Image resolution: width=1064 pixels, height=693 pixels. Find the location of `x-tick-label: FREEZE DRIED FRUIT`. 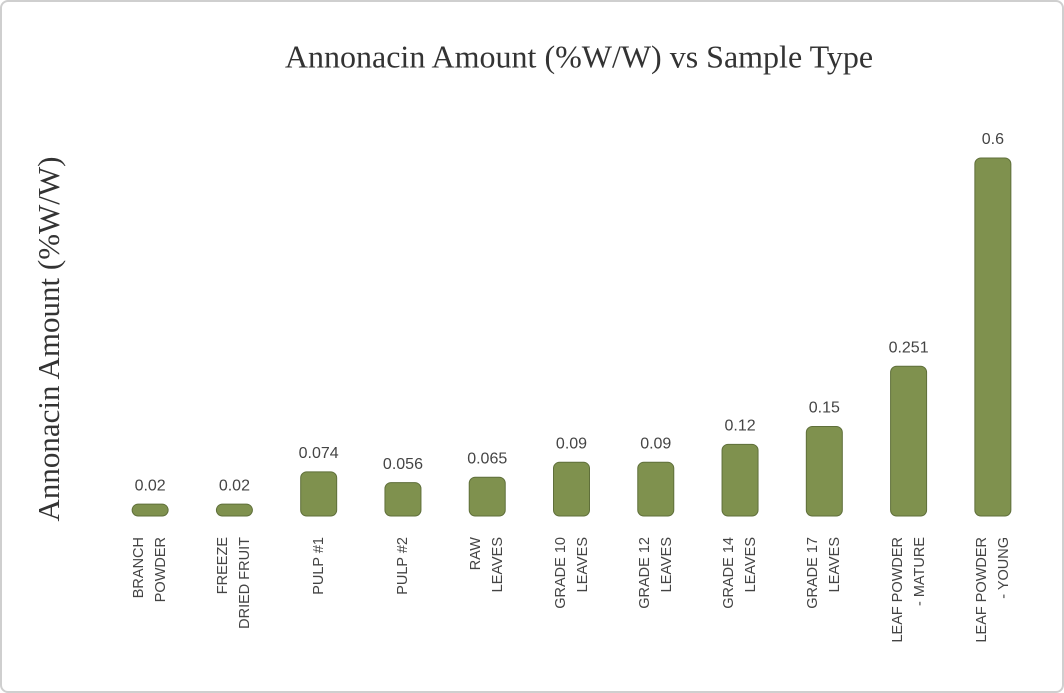

x-tick-label: FREEZE DRIED FRUIT is located at coordinates (234, 583).